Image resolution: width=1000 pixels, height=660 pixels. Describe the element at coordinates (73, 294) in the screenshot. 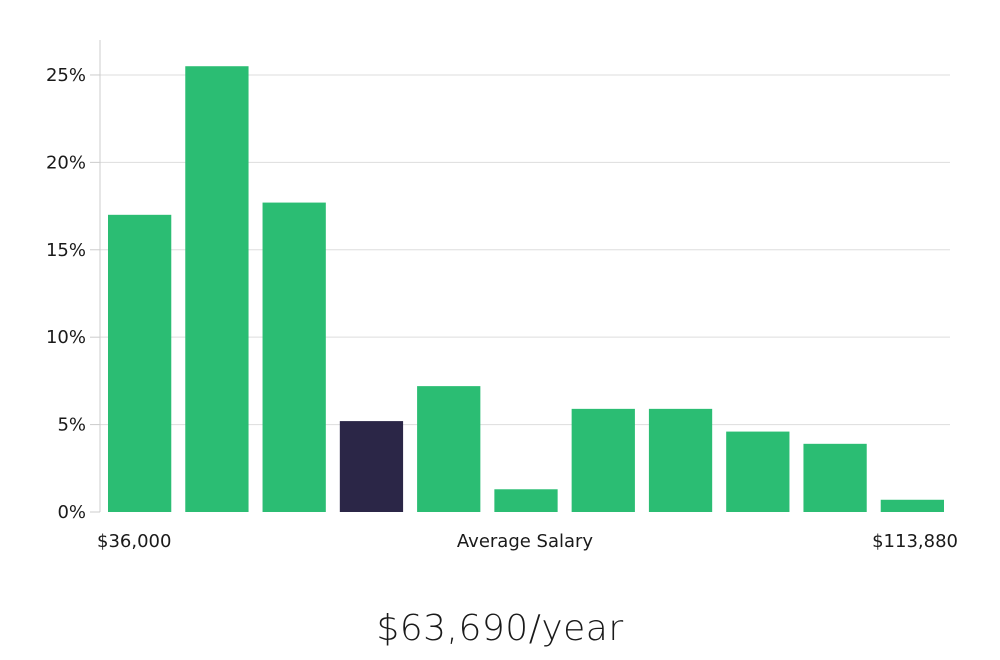

I see `y-tick-labels: 0% 5% 10% 15% 20% 25%` at that location.